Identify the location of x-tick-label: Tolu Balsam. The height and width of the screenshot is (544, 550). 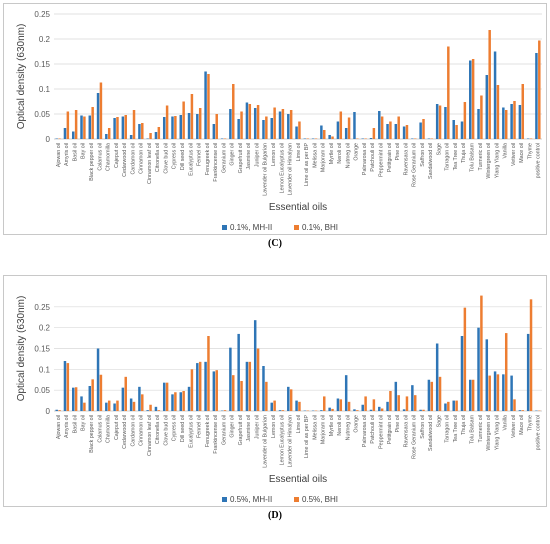
(472, 156).